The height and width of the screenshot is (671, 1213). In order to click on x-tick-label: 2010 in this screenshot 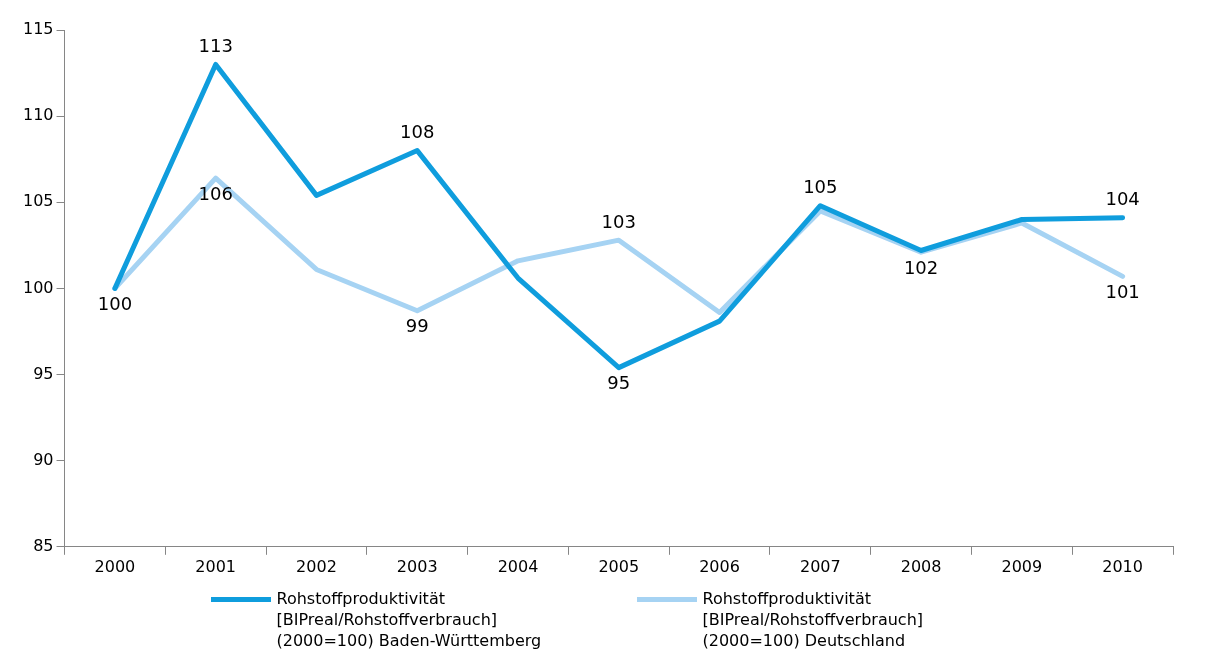, I will do `click(1122, 566)`.